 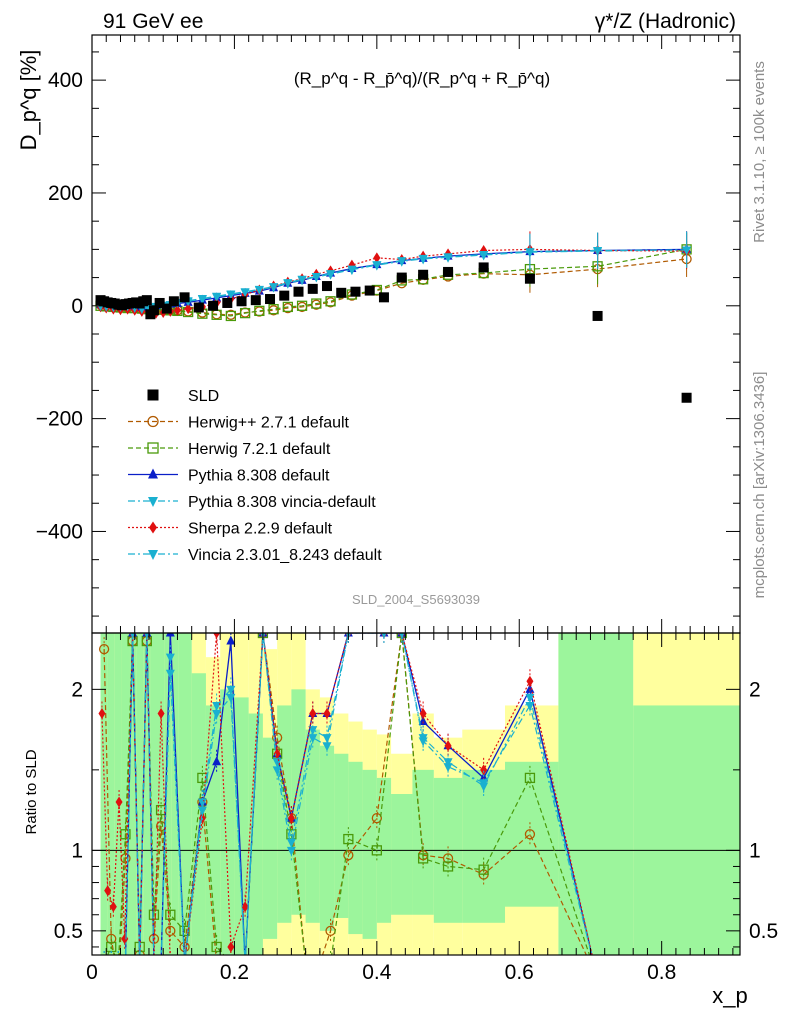 I want to click on legend-entry-2: Herwig 7.2.1 default, so click(x=229, y=449).